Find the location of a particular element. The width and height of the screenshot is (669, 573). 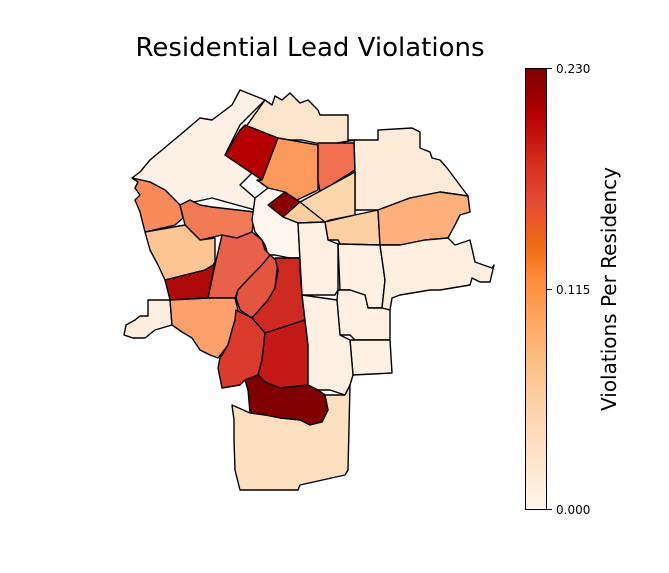

colorbar-tick-min is located at coordinates (549, 509).